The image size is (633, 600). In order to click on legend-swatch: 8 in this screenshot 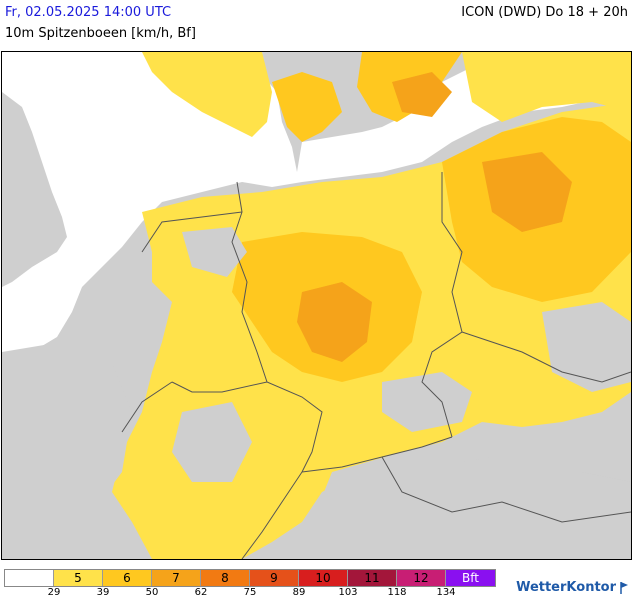, I will do `click(225, 578)`.